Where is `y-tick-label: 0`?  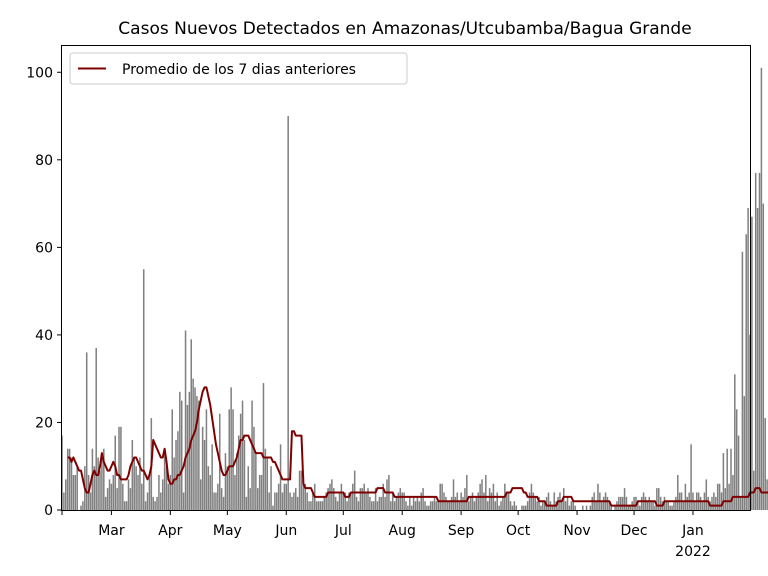 y-tick-label: 0 is located at coordinates (48, 511).